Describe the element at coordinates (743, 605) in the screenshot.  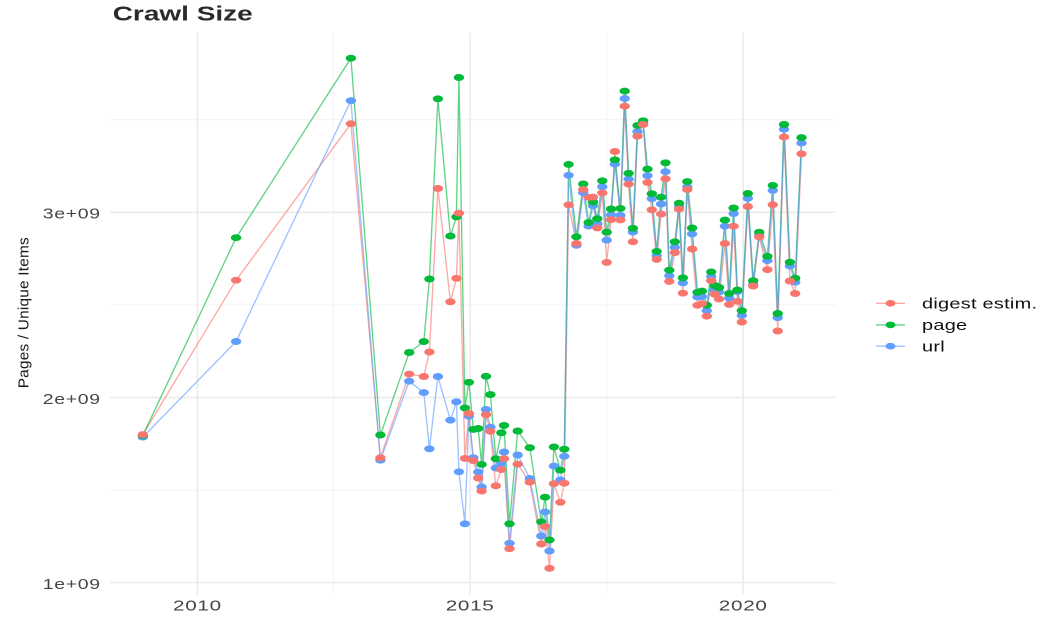
I see `svg-text: 2020` at that location.